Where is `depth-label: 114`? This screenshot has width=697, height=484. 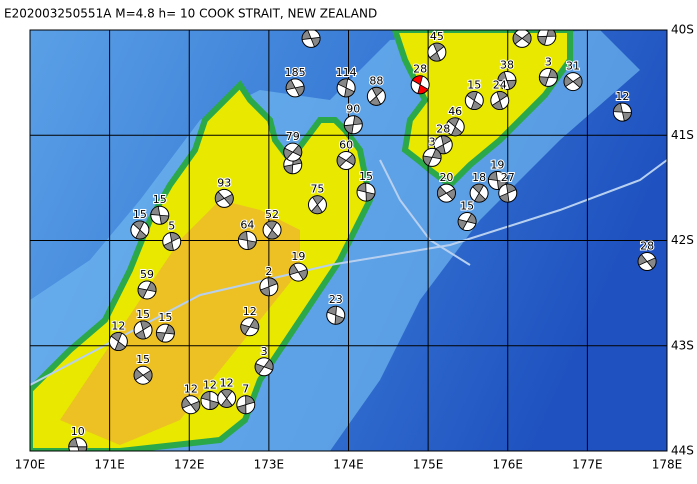 depth-label: 114 is located at coordinates (346, 72).